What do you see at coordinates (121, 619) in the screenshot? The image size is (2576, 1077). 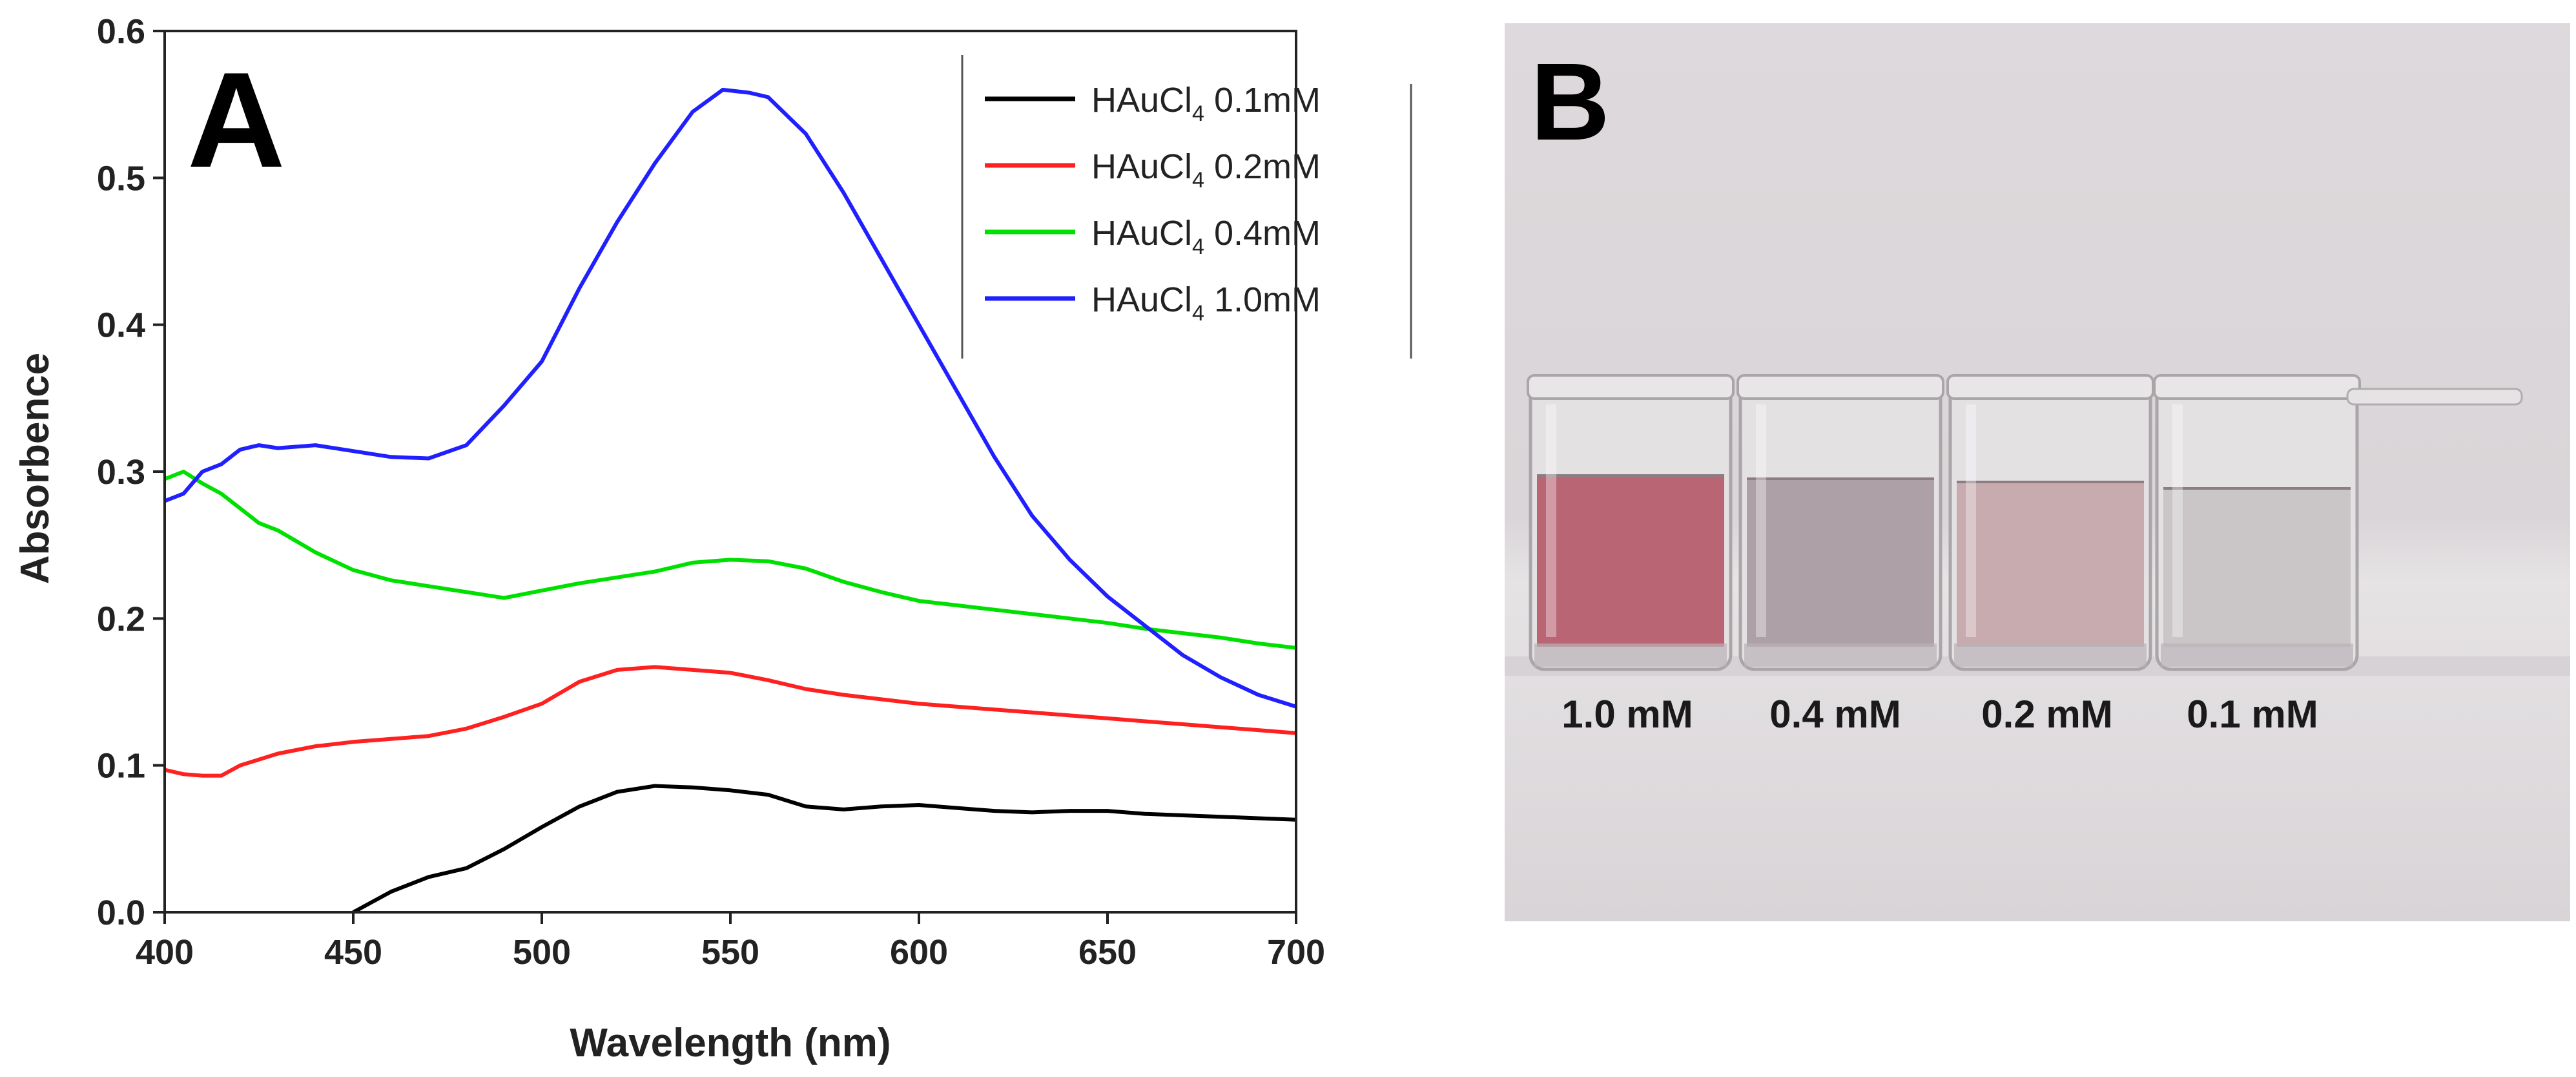 I see `y-tick-label: 0.2` at bounding box center [121, 619].